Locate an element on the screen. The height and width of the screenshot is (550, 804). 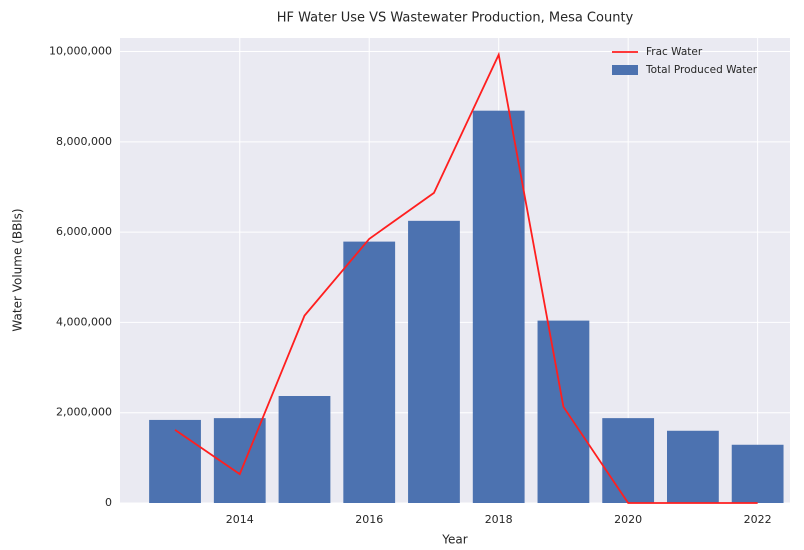
y-axis-label: Water Volume (BBls) is located at coordinates (18, 269).